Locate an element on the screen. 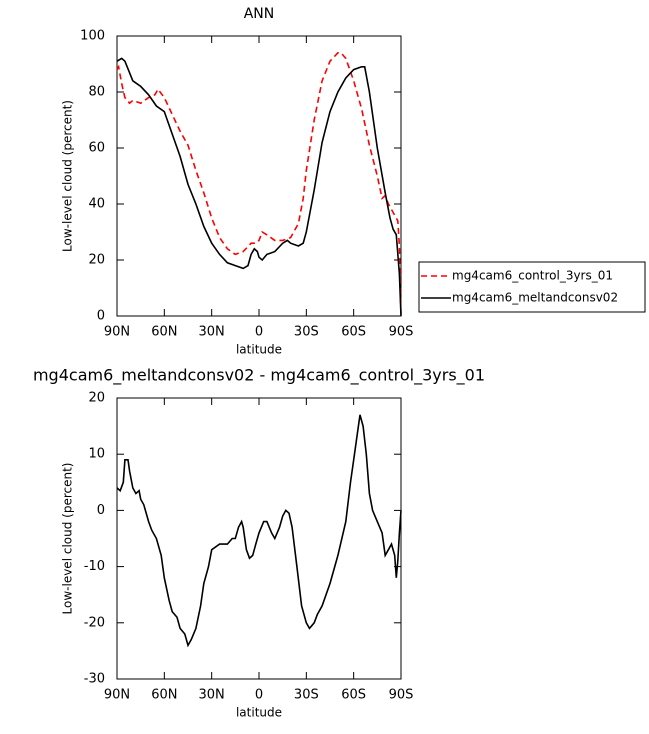  y-tick-label: -10 is located at coordinates (94, 566).